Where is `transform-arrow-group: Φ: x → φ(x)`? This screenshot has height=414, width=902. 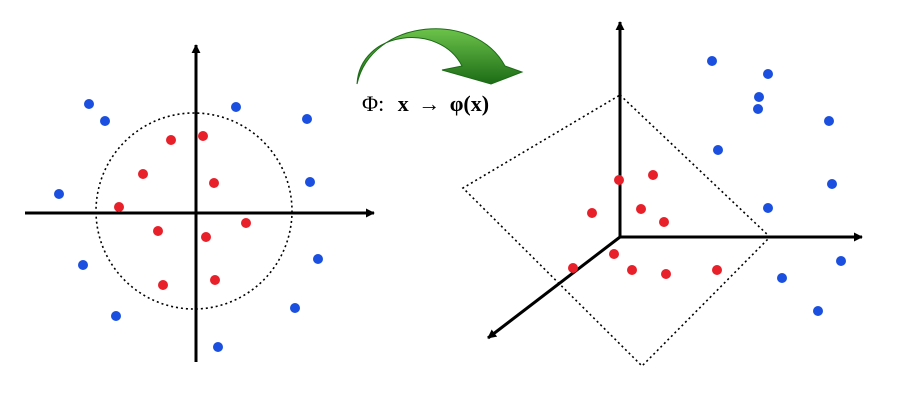 transform-arrow-group: Φ: x → φ(x) is located at coordinates (440, 72).